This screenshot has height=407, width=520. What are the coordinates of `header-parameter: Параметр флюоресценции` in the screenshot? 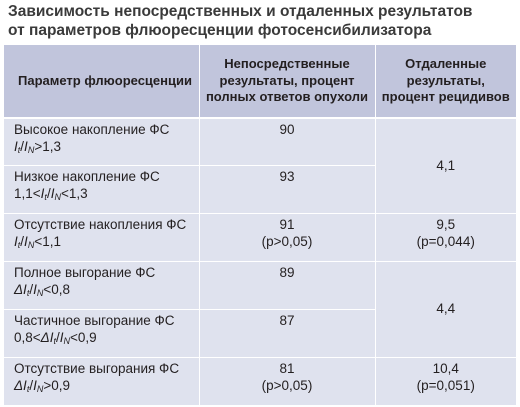 It's located at (102, 82).